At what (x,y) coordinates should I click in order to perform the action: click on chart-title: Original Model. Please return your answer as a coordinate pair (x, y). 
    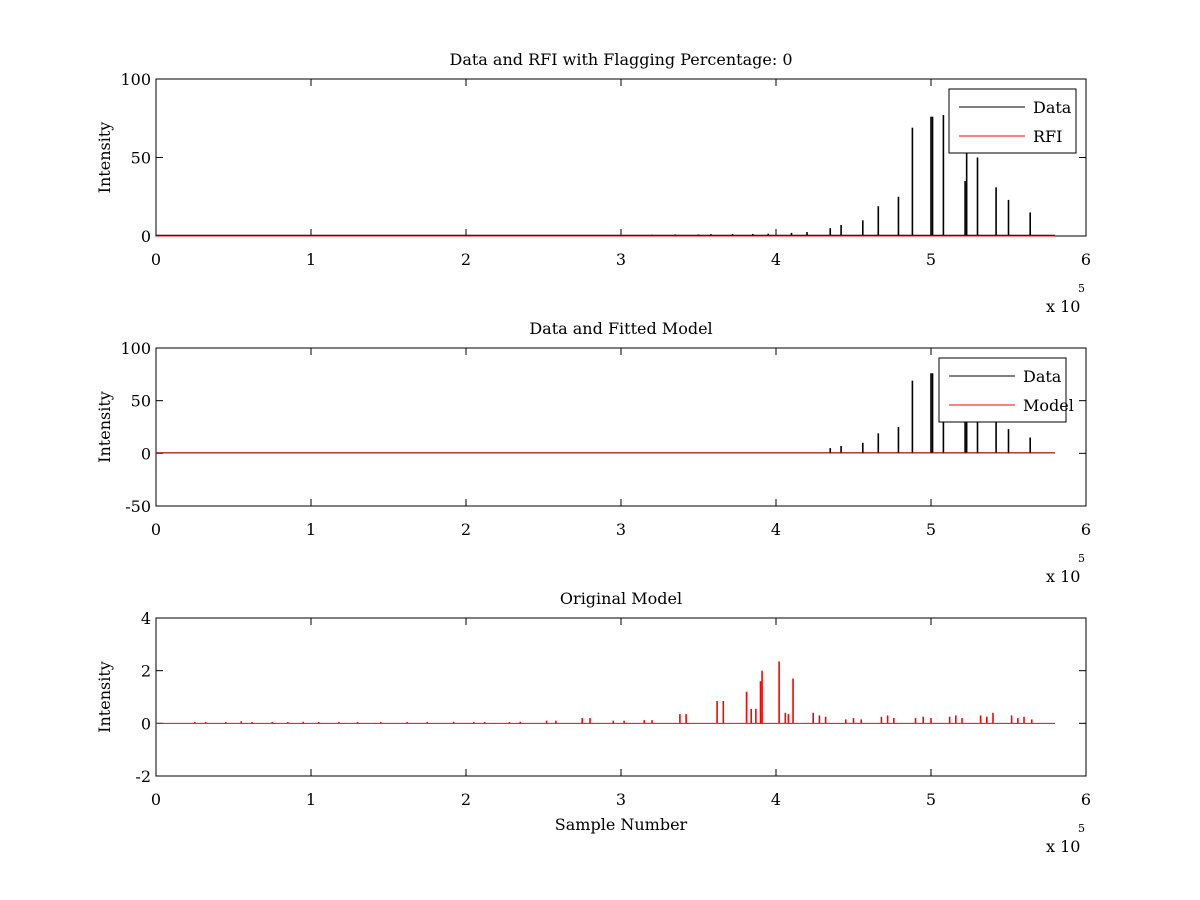
    Looking at the image, I should click on (621, 598).